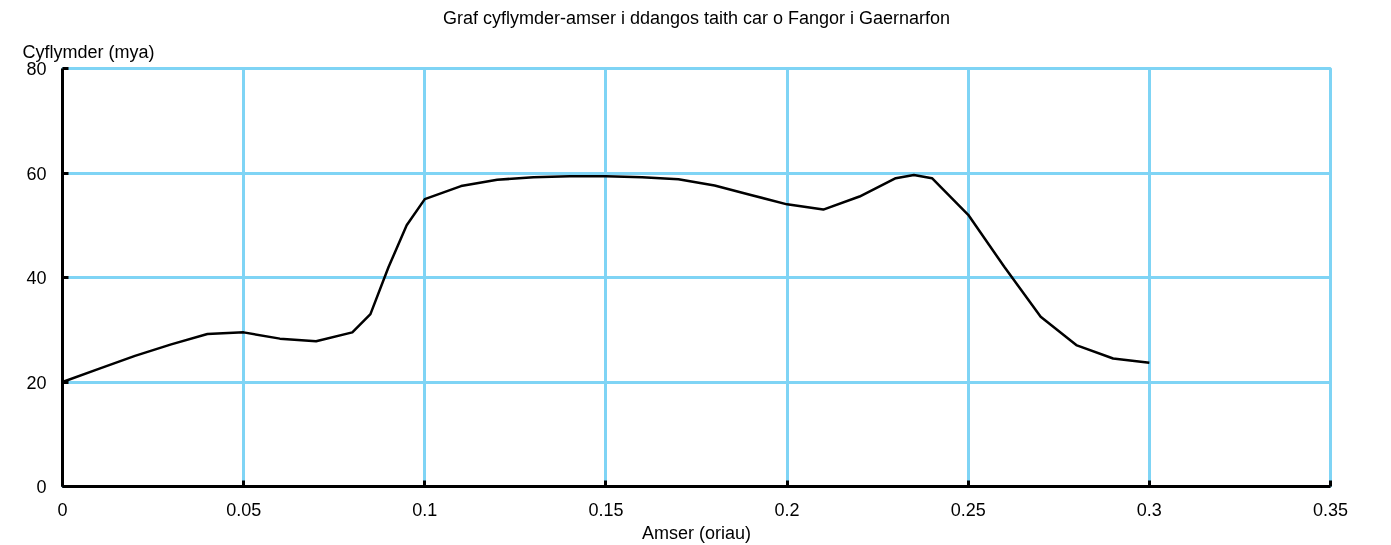 This screenshot has width=1391, height=545. Describe the element at coordinates (606, 509) in the screenshot. I see `x-tick-label: 0.15` at that location.